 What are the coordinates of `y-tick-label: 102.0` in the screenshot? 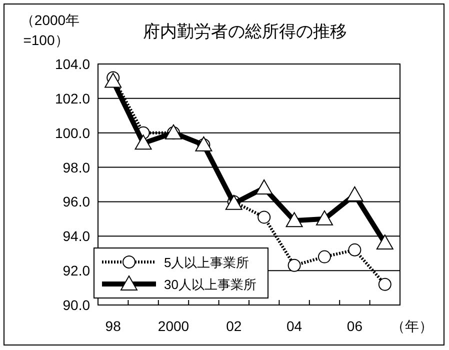 It's located at (72, 98).